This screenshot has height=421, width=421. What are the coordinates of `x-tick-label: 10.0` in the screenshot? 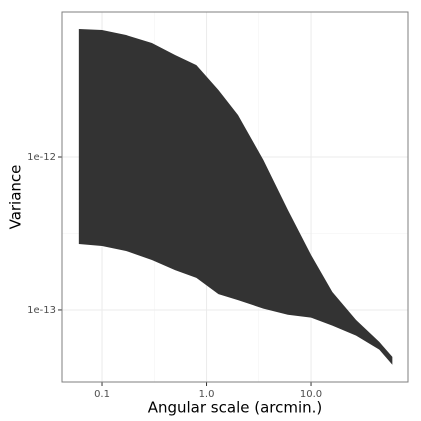 It's located at (311, 394).